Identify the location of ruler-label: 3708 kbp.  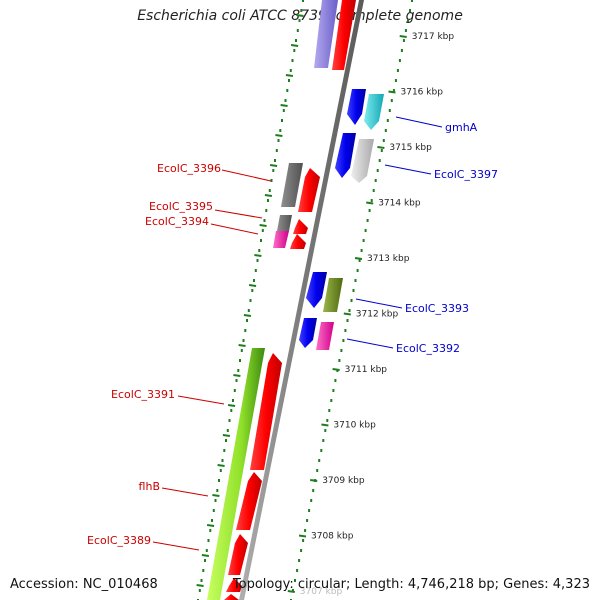
(332, 537).